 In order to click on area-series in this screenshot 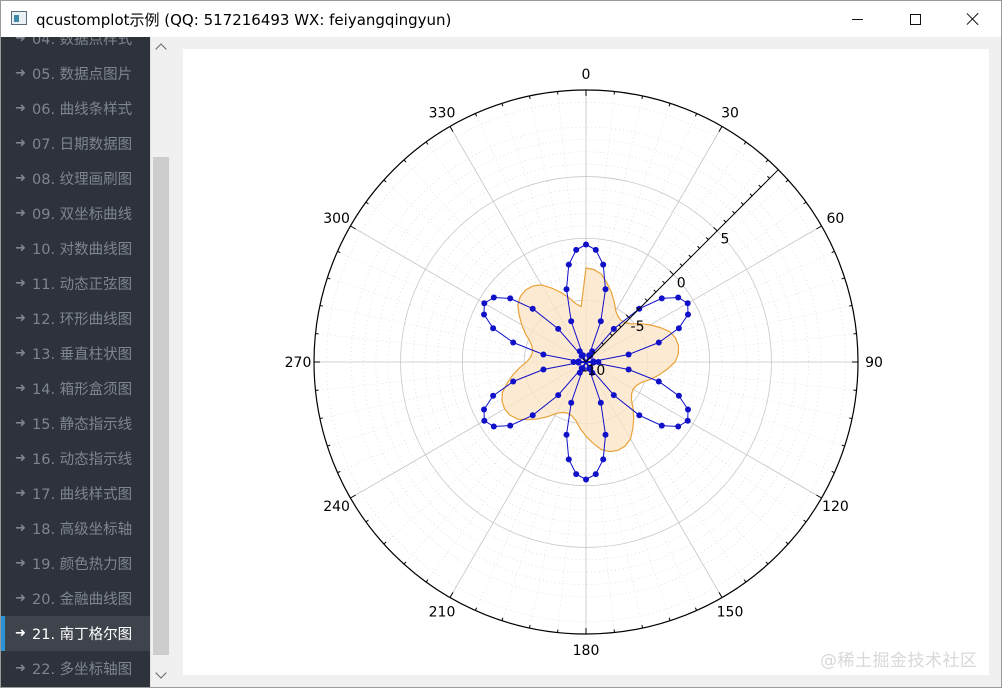, I will do `click(590, 360)`.